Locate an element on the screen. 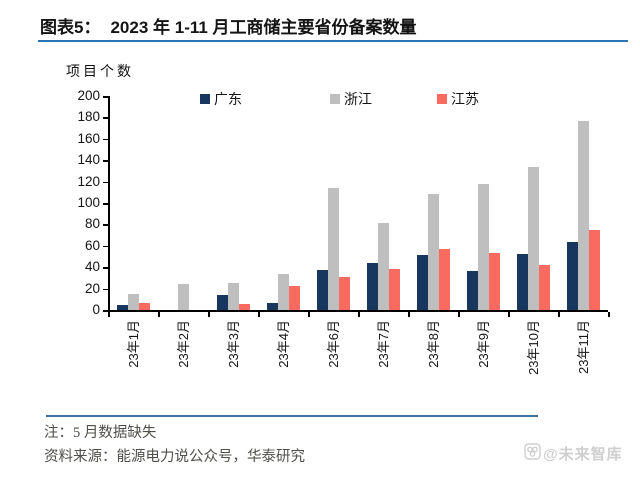  title-underline is located at coordinates (333, 41).